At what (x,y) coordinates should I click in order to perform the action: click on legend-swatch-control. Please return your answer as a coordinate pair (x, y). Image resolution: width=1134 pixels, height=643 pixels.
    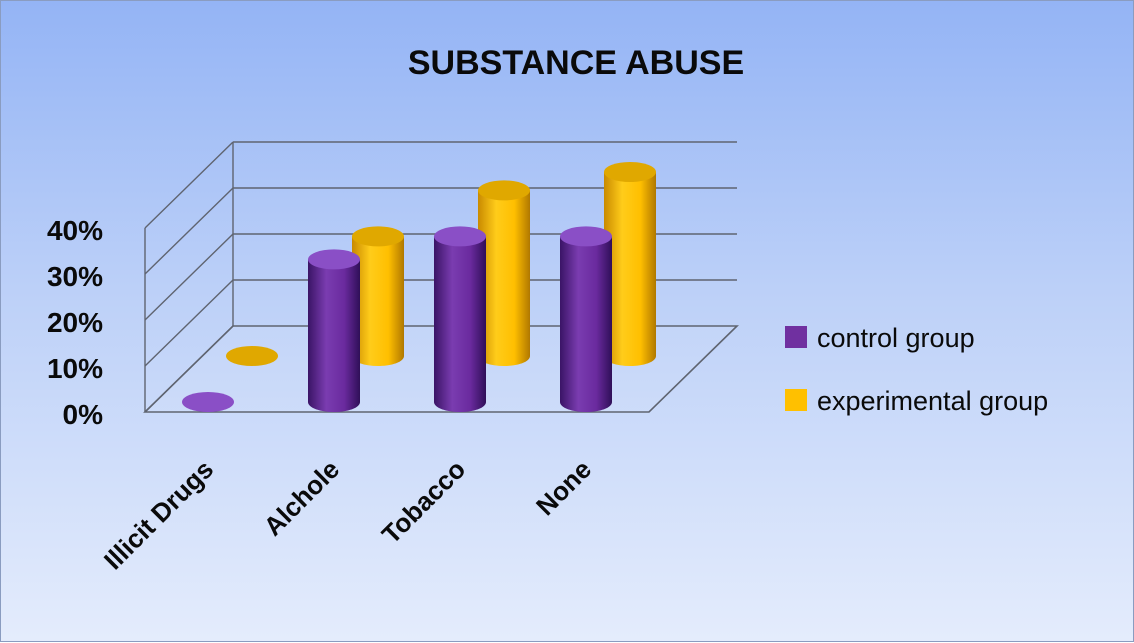
    Looking at the image, I should click on (796, 337).